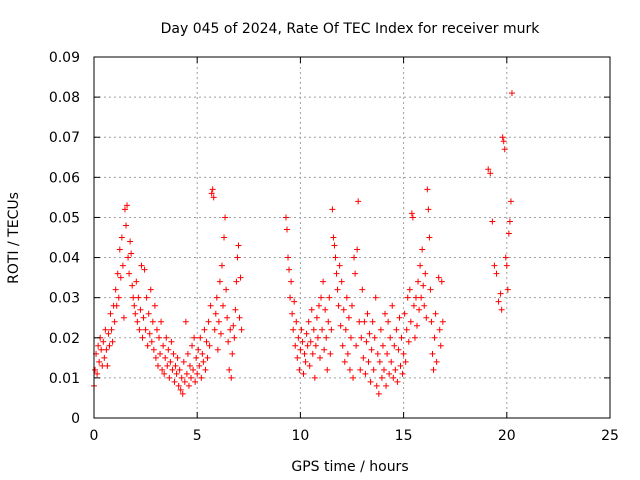 Image resolution: width=640 pixels, height=480 pixels. What do you see at coordinates (64, 58) in the screenshot?
I see `y-tick-label: 0.09` at bounding box center [64, 58].